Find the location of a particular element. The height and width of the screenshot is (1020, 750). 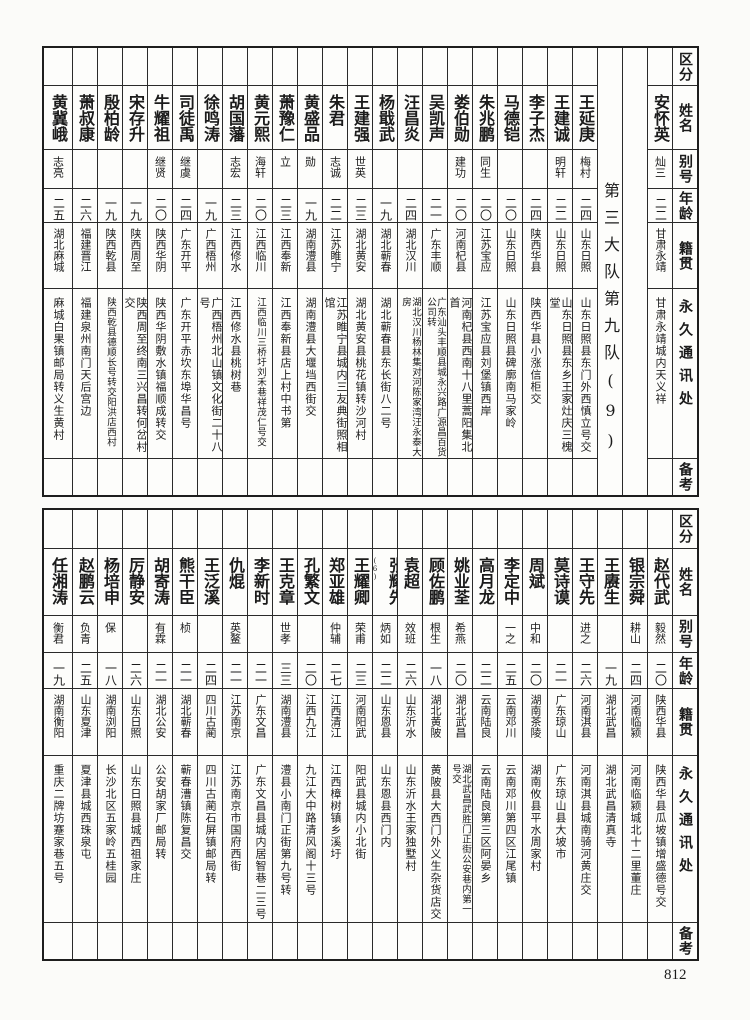

age-cell: 一九 is located at coordinates (135, 206).